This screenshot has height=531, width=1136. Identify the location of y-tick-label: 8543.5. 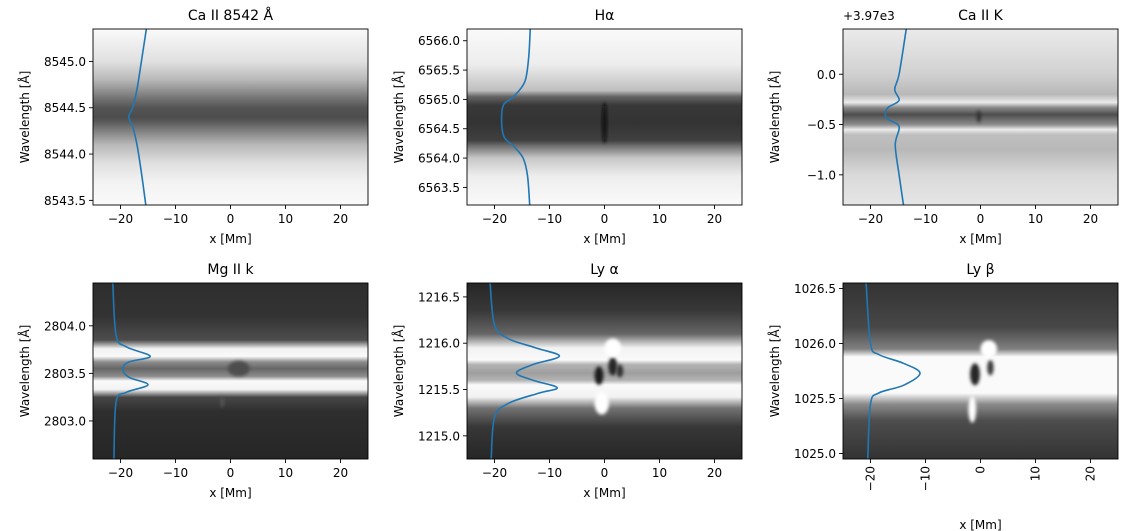
(65, 201).